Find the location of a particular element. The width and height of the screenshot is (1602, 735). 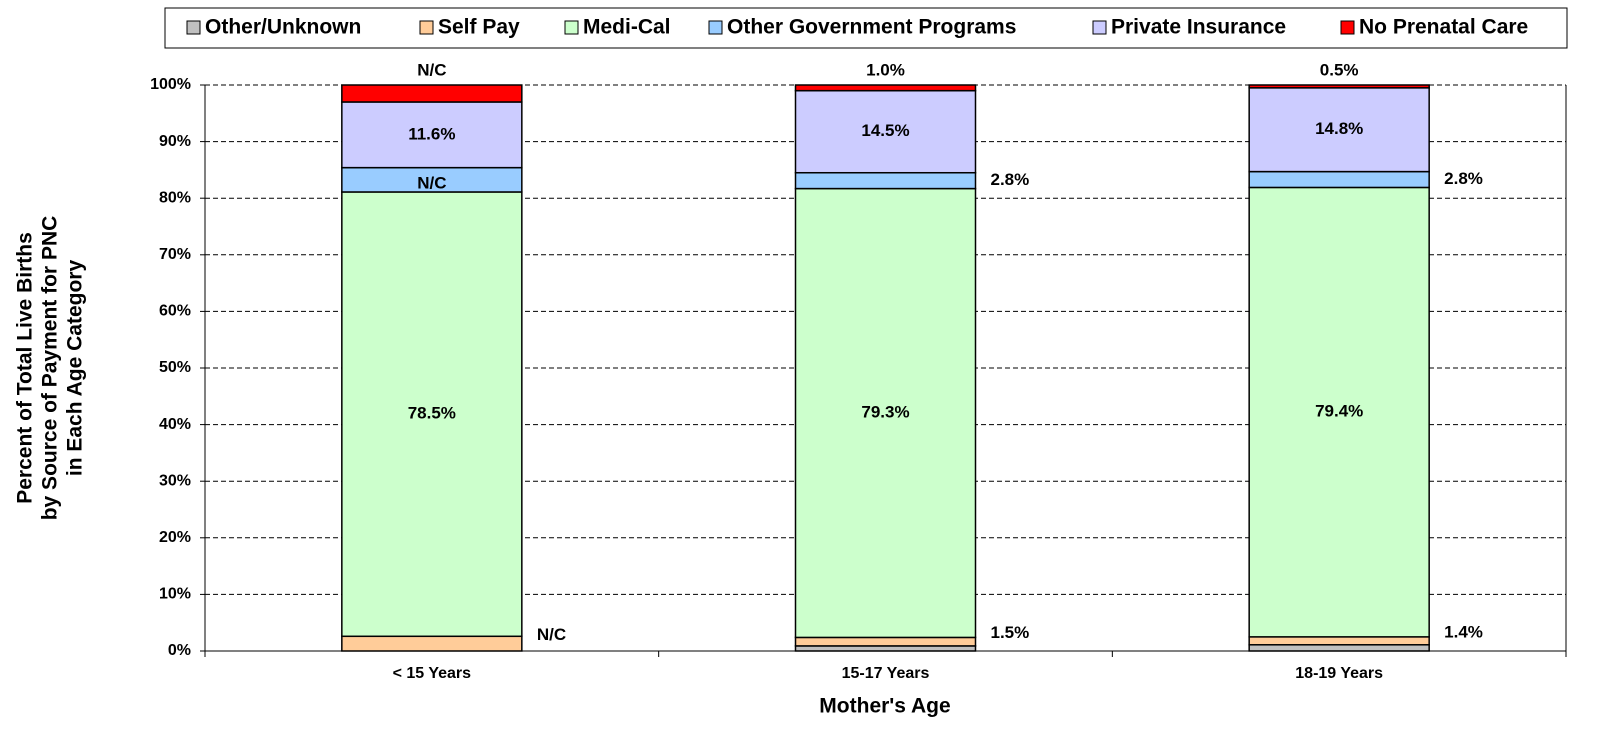

x-tick-label: < 15 Years is located at coordinates (432, 673).